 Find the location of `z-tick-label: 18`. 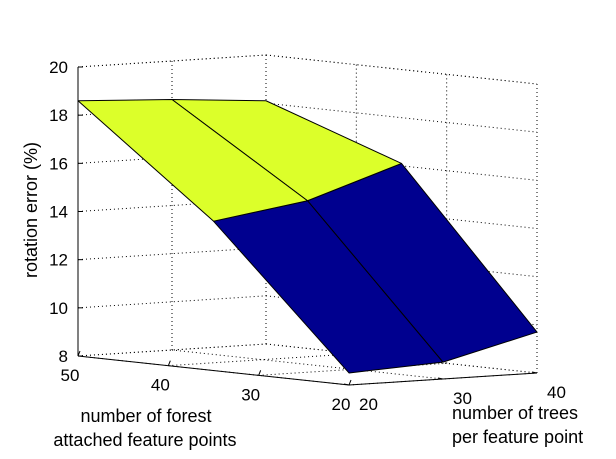

z-tick-label: 18 is located at coordinates (58, 115).